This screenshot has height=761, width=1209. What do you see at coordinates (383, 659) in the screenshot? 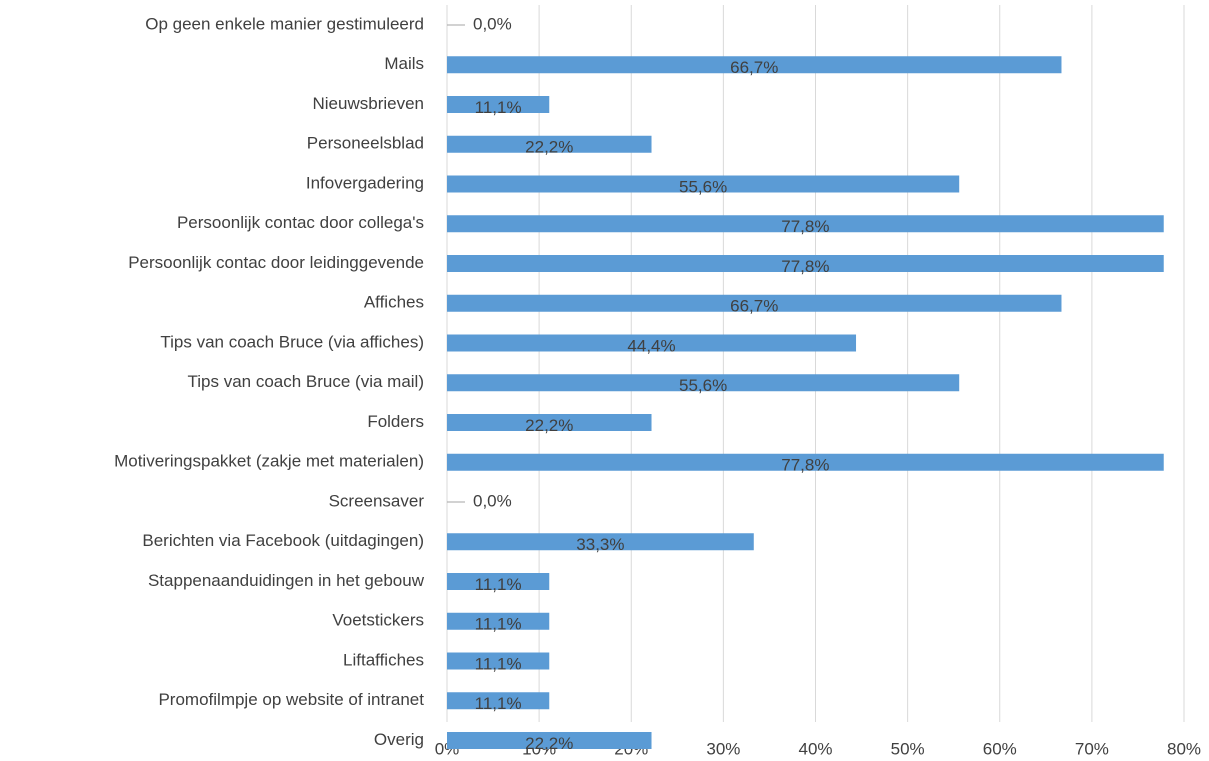
I see `y-tick-label: Liftaffiches` at bounding box center [383, 659].